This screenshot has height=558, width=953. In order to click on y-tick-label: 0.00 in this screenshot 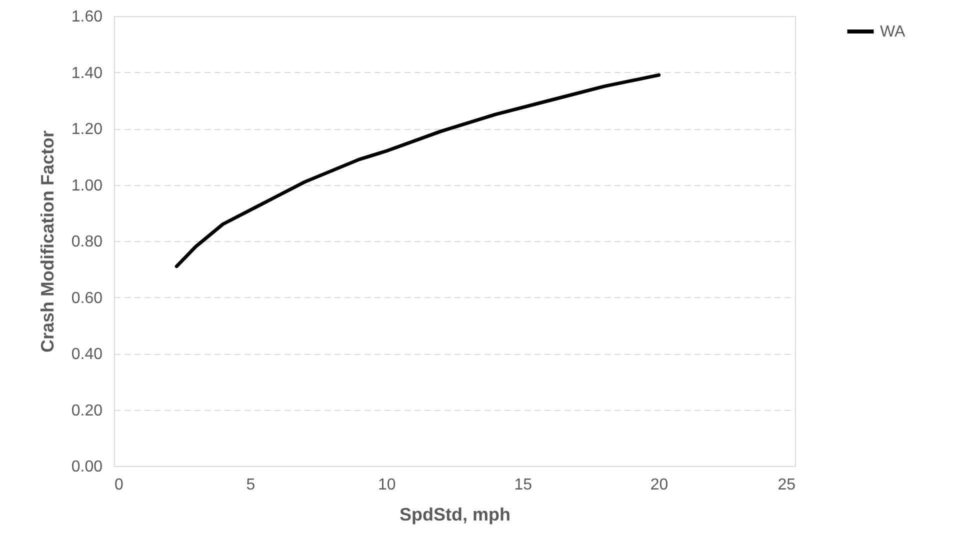, I will do `click(87, 467)`.